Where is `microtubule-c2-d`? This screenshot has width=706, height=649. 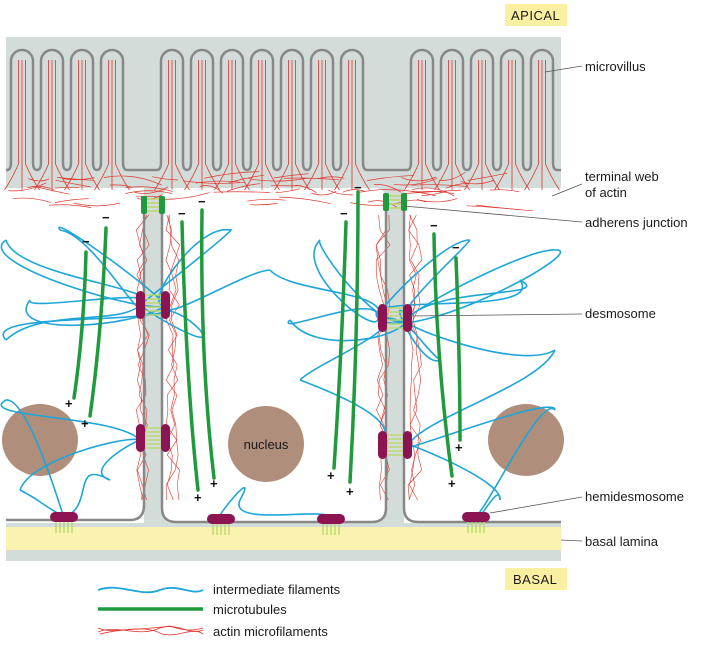 microtubule-c2-d is located at coordinates (354, 337).